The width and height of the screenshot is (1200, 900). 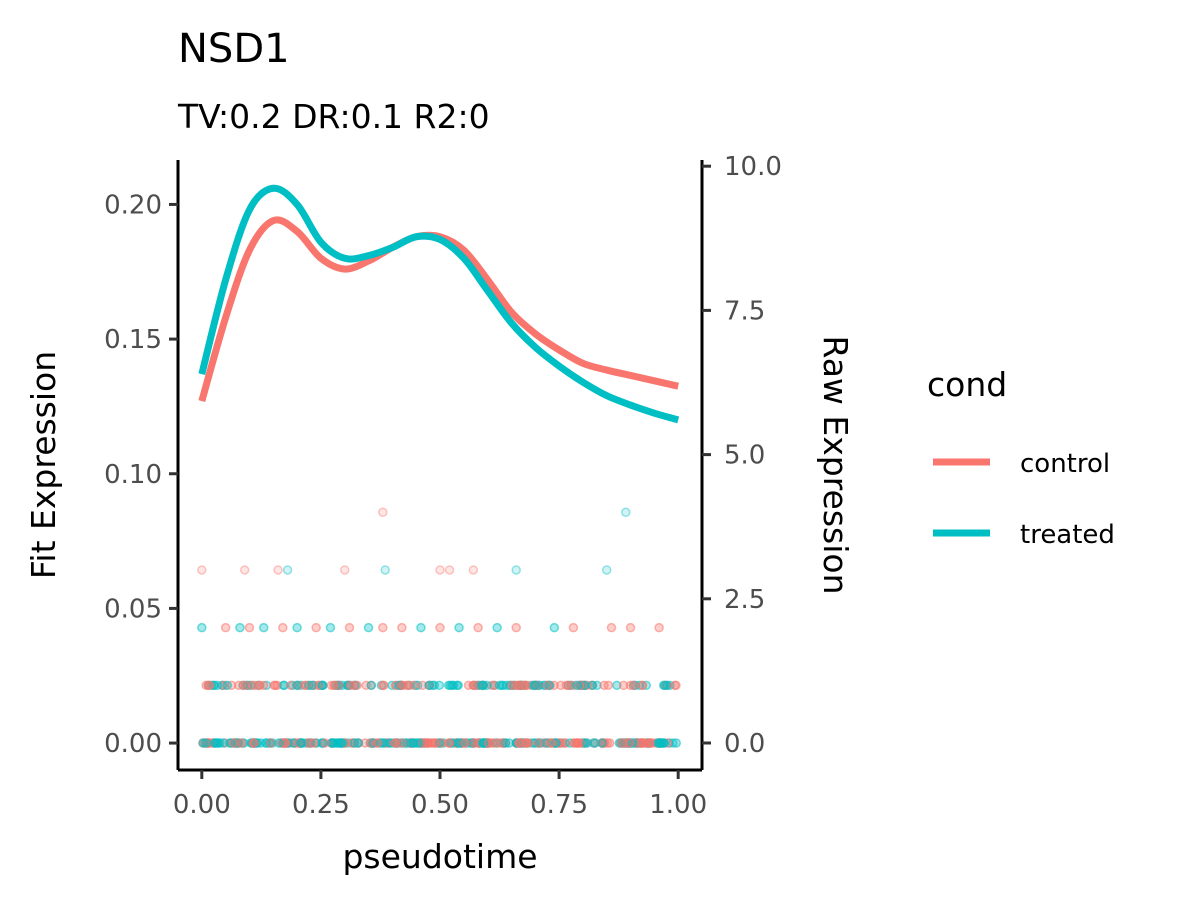 I want to click on chart-title: NSD1, so click(x=234, y=49).